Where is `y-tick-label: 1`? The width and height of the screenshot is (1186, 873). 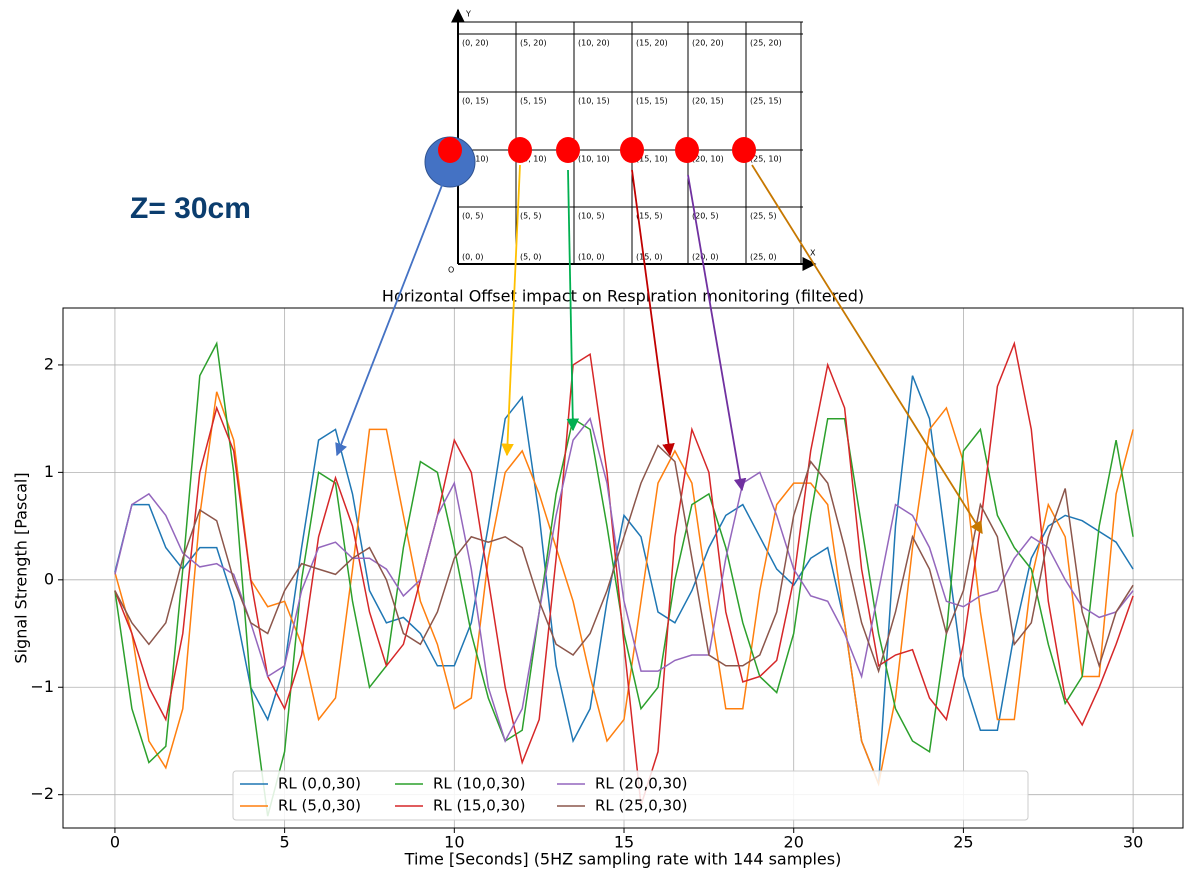
y-tick-label: 1 is located at coordinates (49, 471).